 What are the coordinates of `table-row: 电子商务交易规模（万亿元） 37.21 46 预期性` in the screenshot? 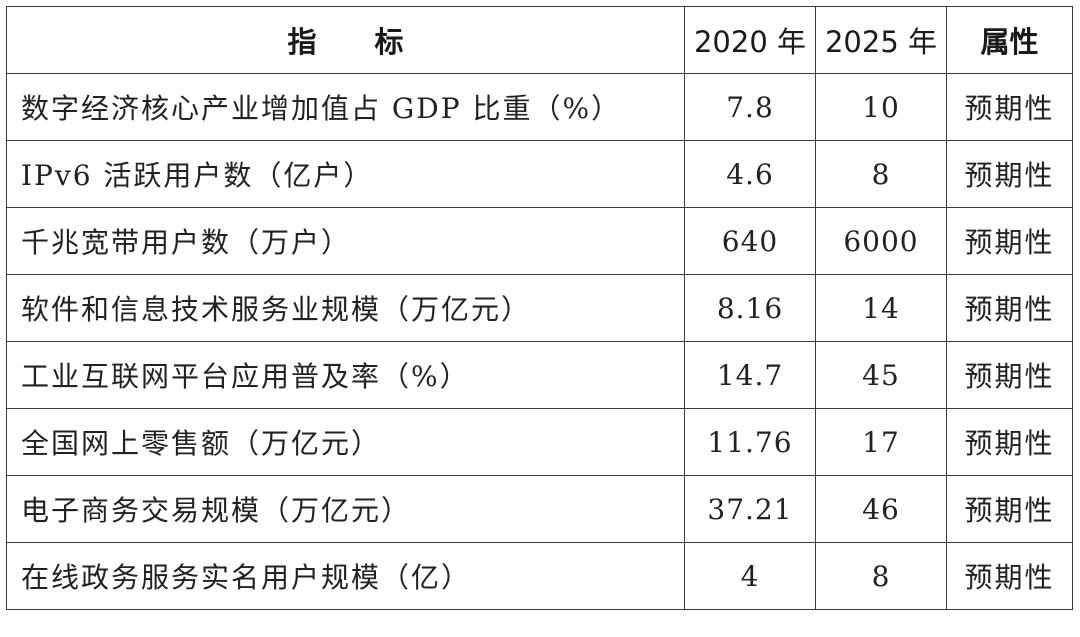 It's located at (539, 509).